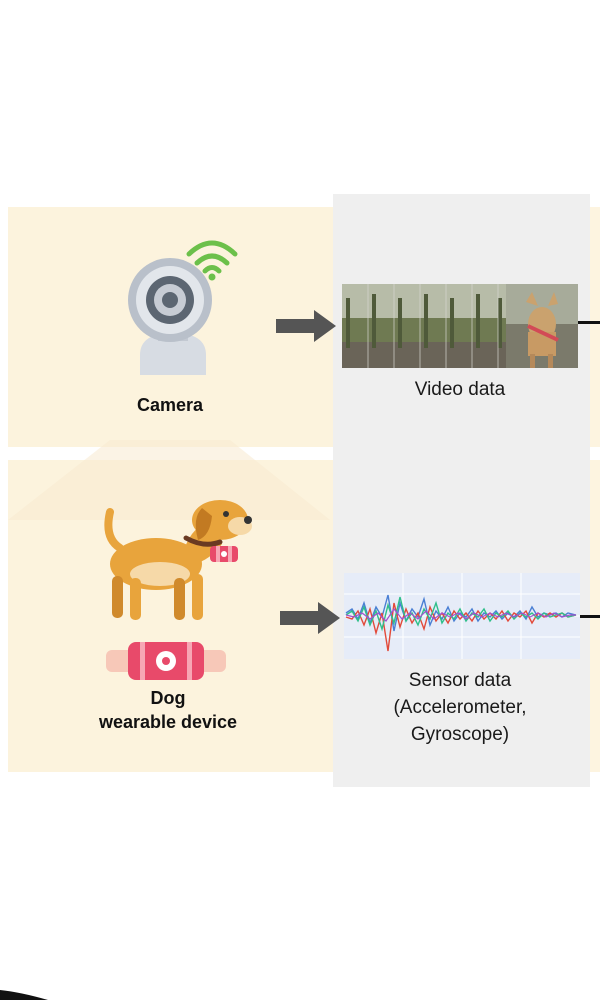 The image size is (600, 1000). What do you see at coordinates (168, 698) in the screenshot?
I see `dog-label-line1: Dog` at bounding box center [168, 698].